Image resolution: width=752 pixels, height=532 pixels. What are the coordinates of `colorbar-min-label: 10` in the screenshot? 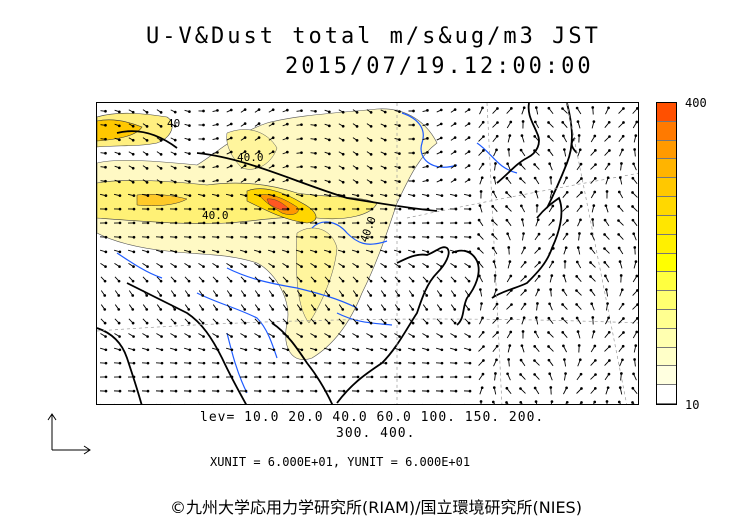 It's located at (692, 405).